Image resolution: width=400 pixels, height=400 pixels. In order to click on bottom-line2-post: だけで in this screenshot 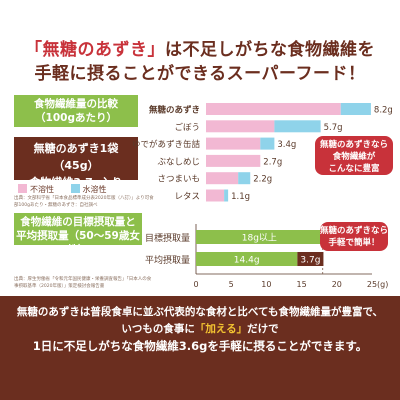, I will do `click(263, 329)`.